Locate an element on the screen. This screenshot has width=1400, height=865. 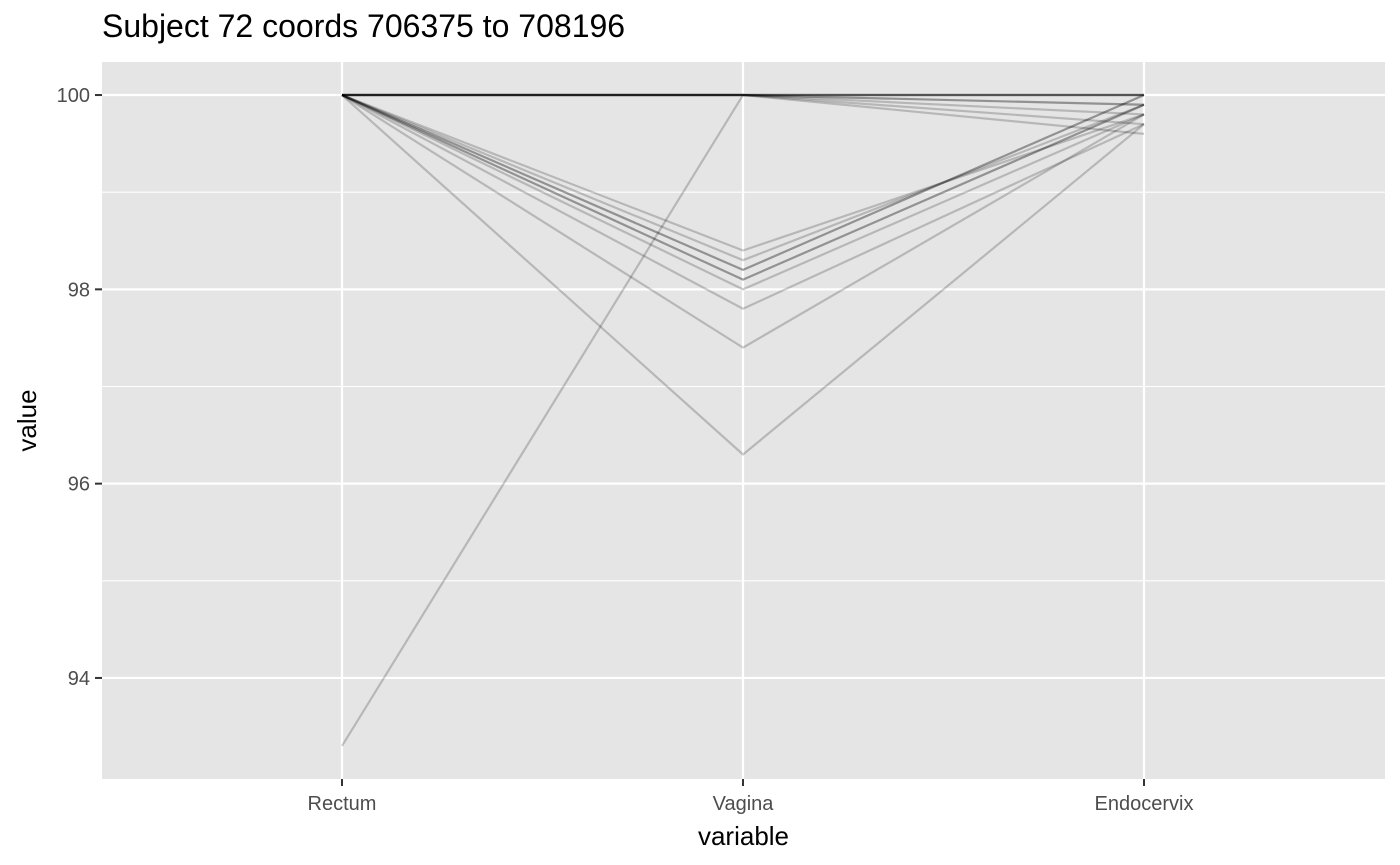
y-axis: 94 96 98 100 is located at coordinates (79, 387).